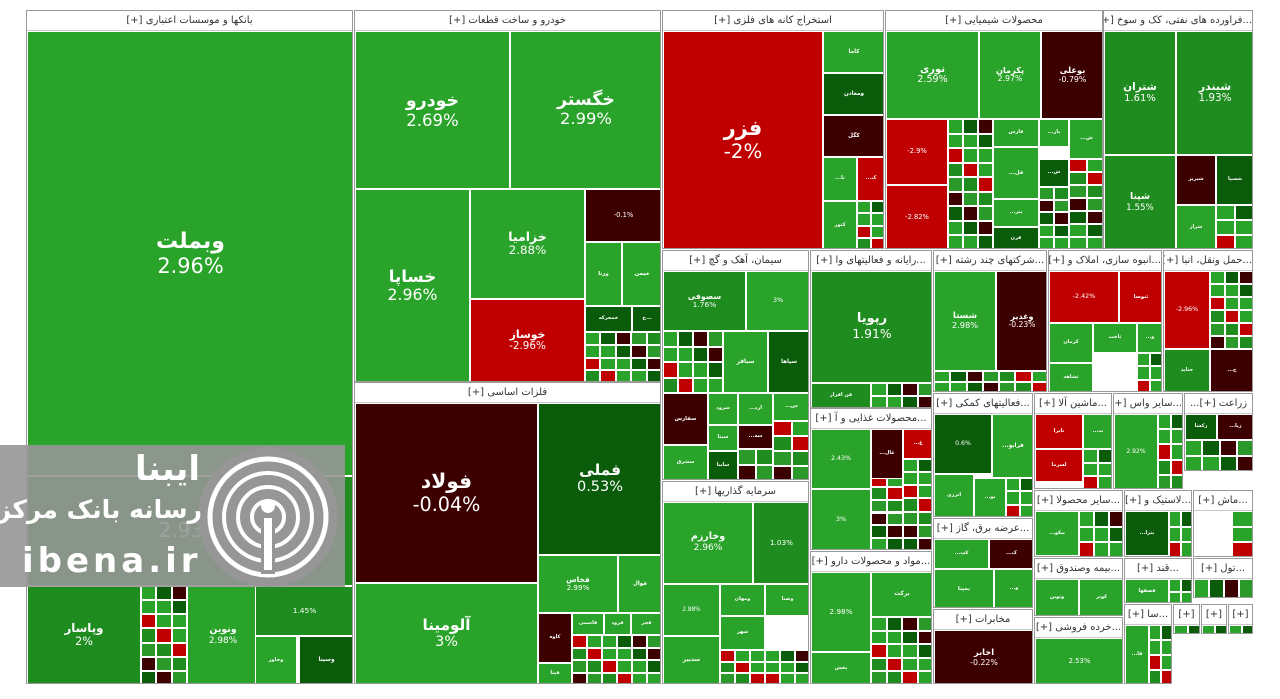 This screenshot has height=699, width=1280. What do you see at coordinates (84, 634) in the screenshot?
I see `stock-tile: وپاسار 2%` at bounding box center [84, 634].